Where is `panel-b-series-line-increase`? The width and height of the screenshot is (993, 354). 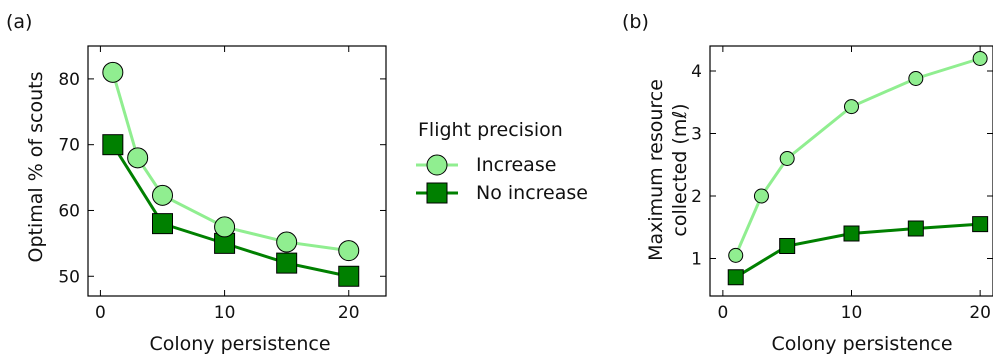 panel-b-series-line-increase is located at coordinates (857, 156).